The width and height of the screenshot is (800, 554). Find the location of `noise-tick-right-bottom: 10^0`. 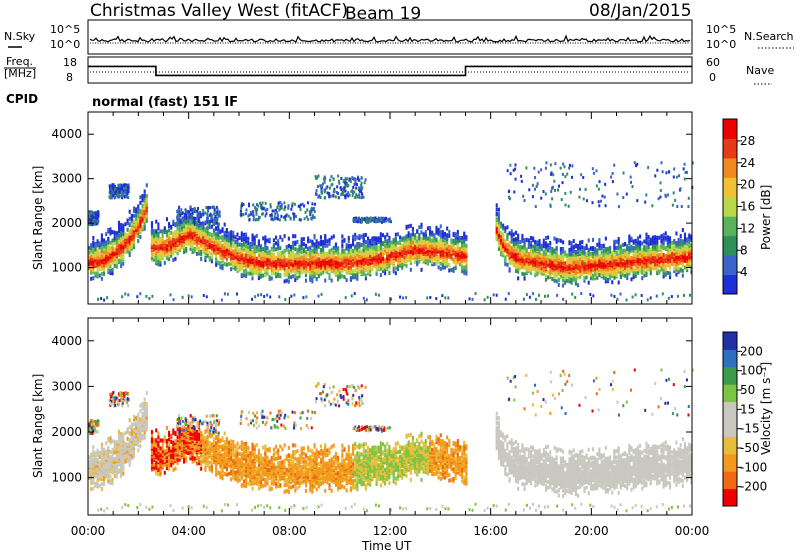

noise-tick-right-bottom: 10^0 is located at coordinates (721, 44).